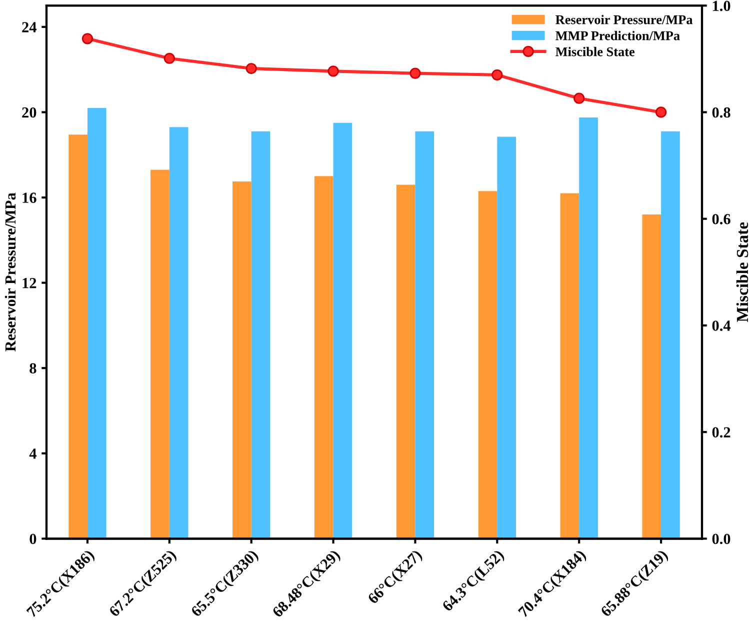 The image size is (750, 622). I want to click on y2-tick-label: 0.6, so click(721, 219).